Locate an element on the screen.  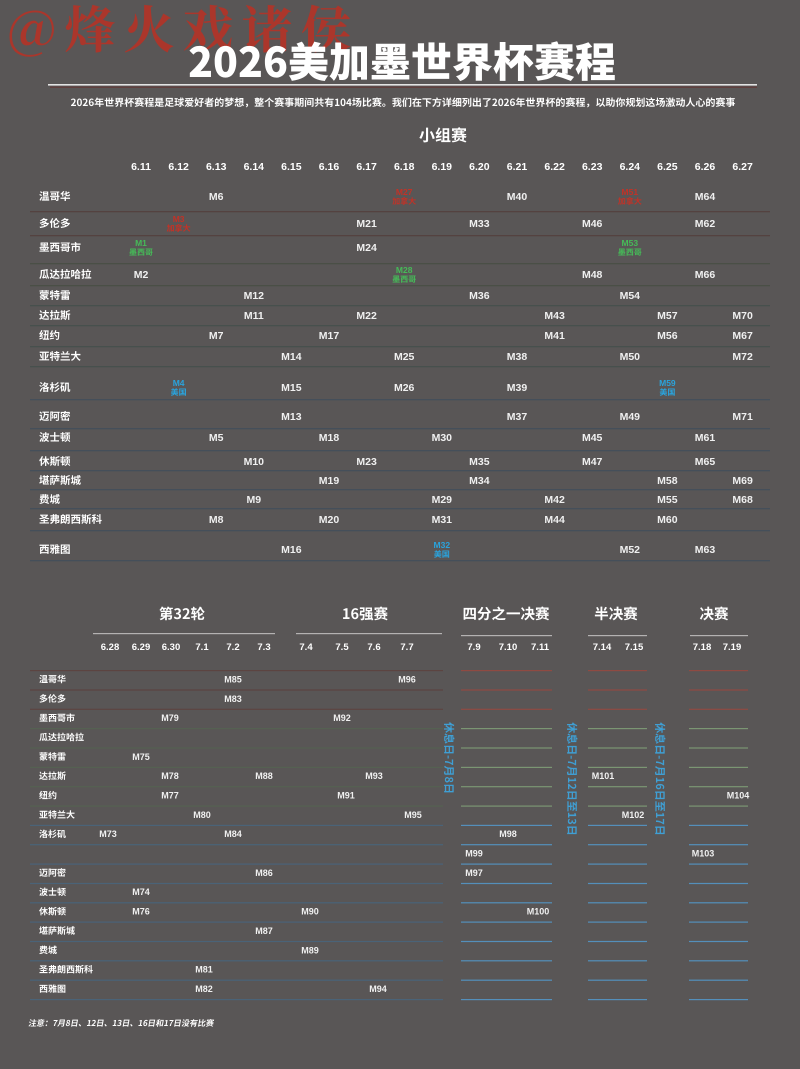
svg-text: M82 is located at coordinates (204, 989).